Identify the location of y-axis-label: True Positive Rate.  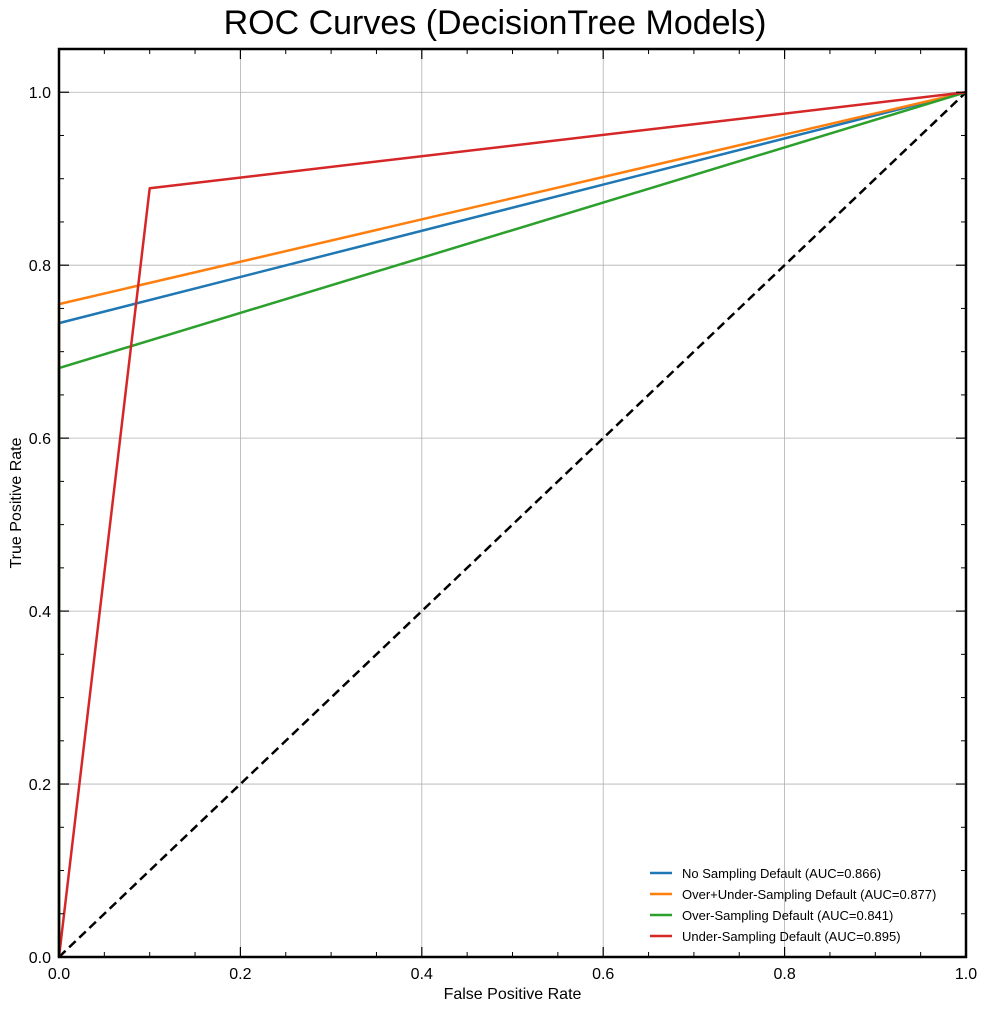
(16, 502).